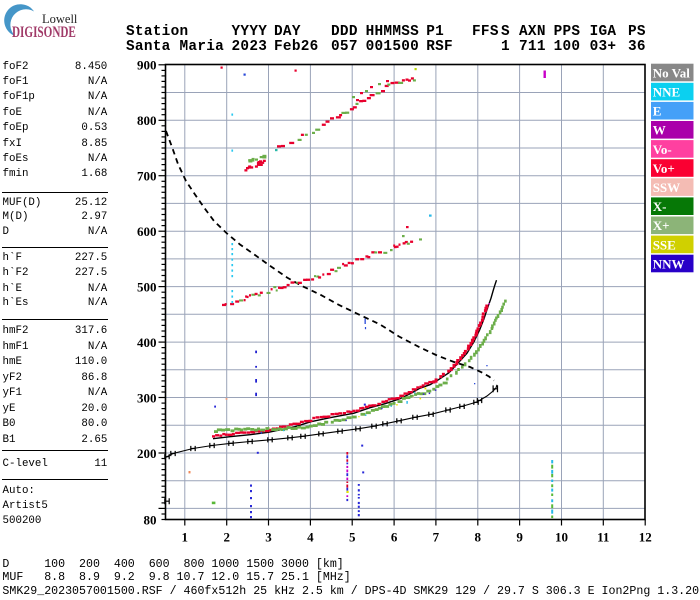 Image resolution: width=700 pixels, height=600 pixels. Describe the element at coordinates (657, 111) in the screenshot. I see `svg-text: E` at that location.